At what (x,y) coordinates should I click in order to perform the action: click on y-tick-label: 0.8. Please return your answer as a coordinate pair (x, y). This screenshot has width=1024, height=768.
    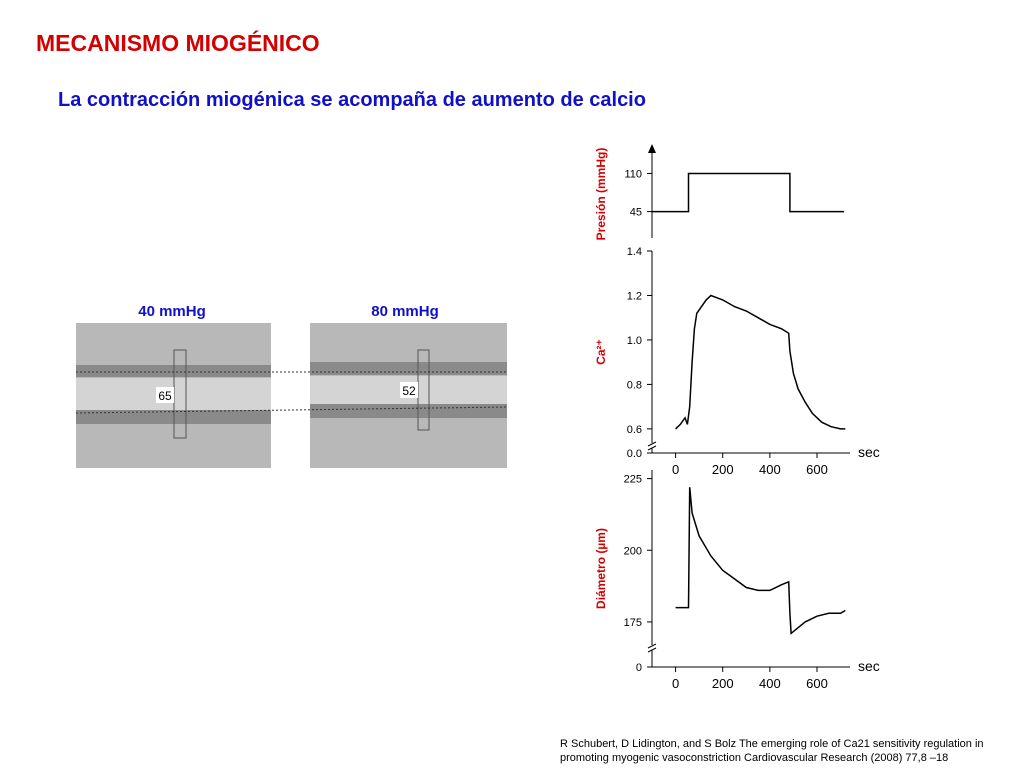
    Looking at the image, I should click on (634, 385).